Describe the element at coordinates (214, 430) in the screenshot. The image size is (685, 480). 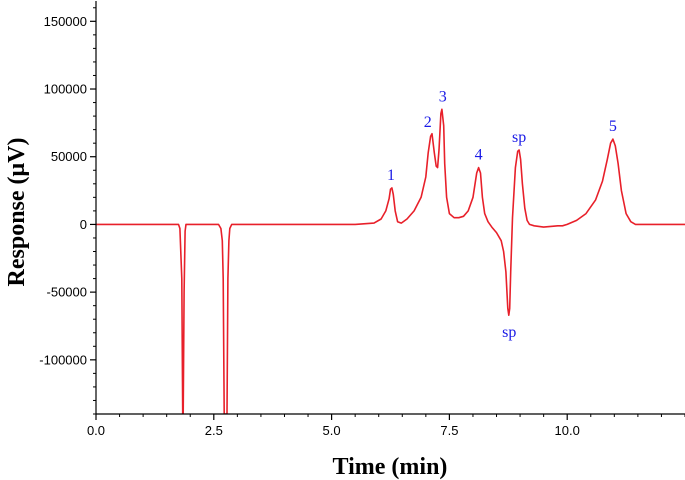
I see `x-tick-label: 2.5` at that location.